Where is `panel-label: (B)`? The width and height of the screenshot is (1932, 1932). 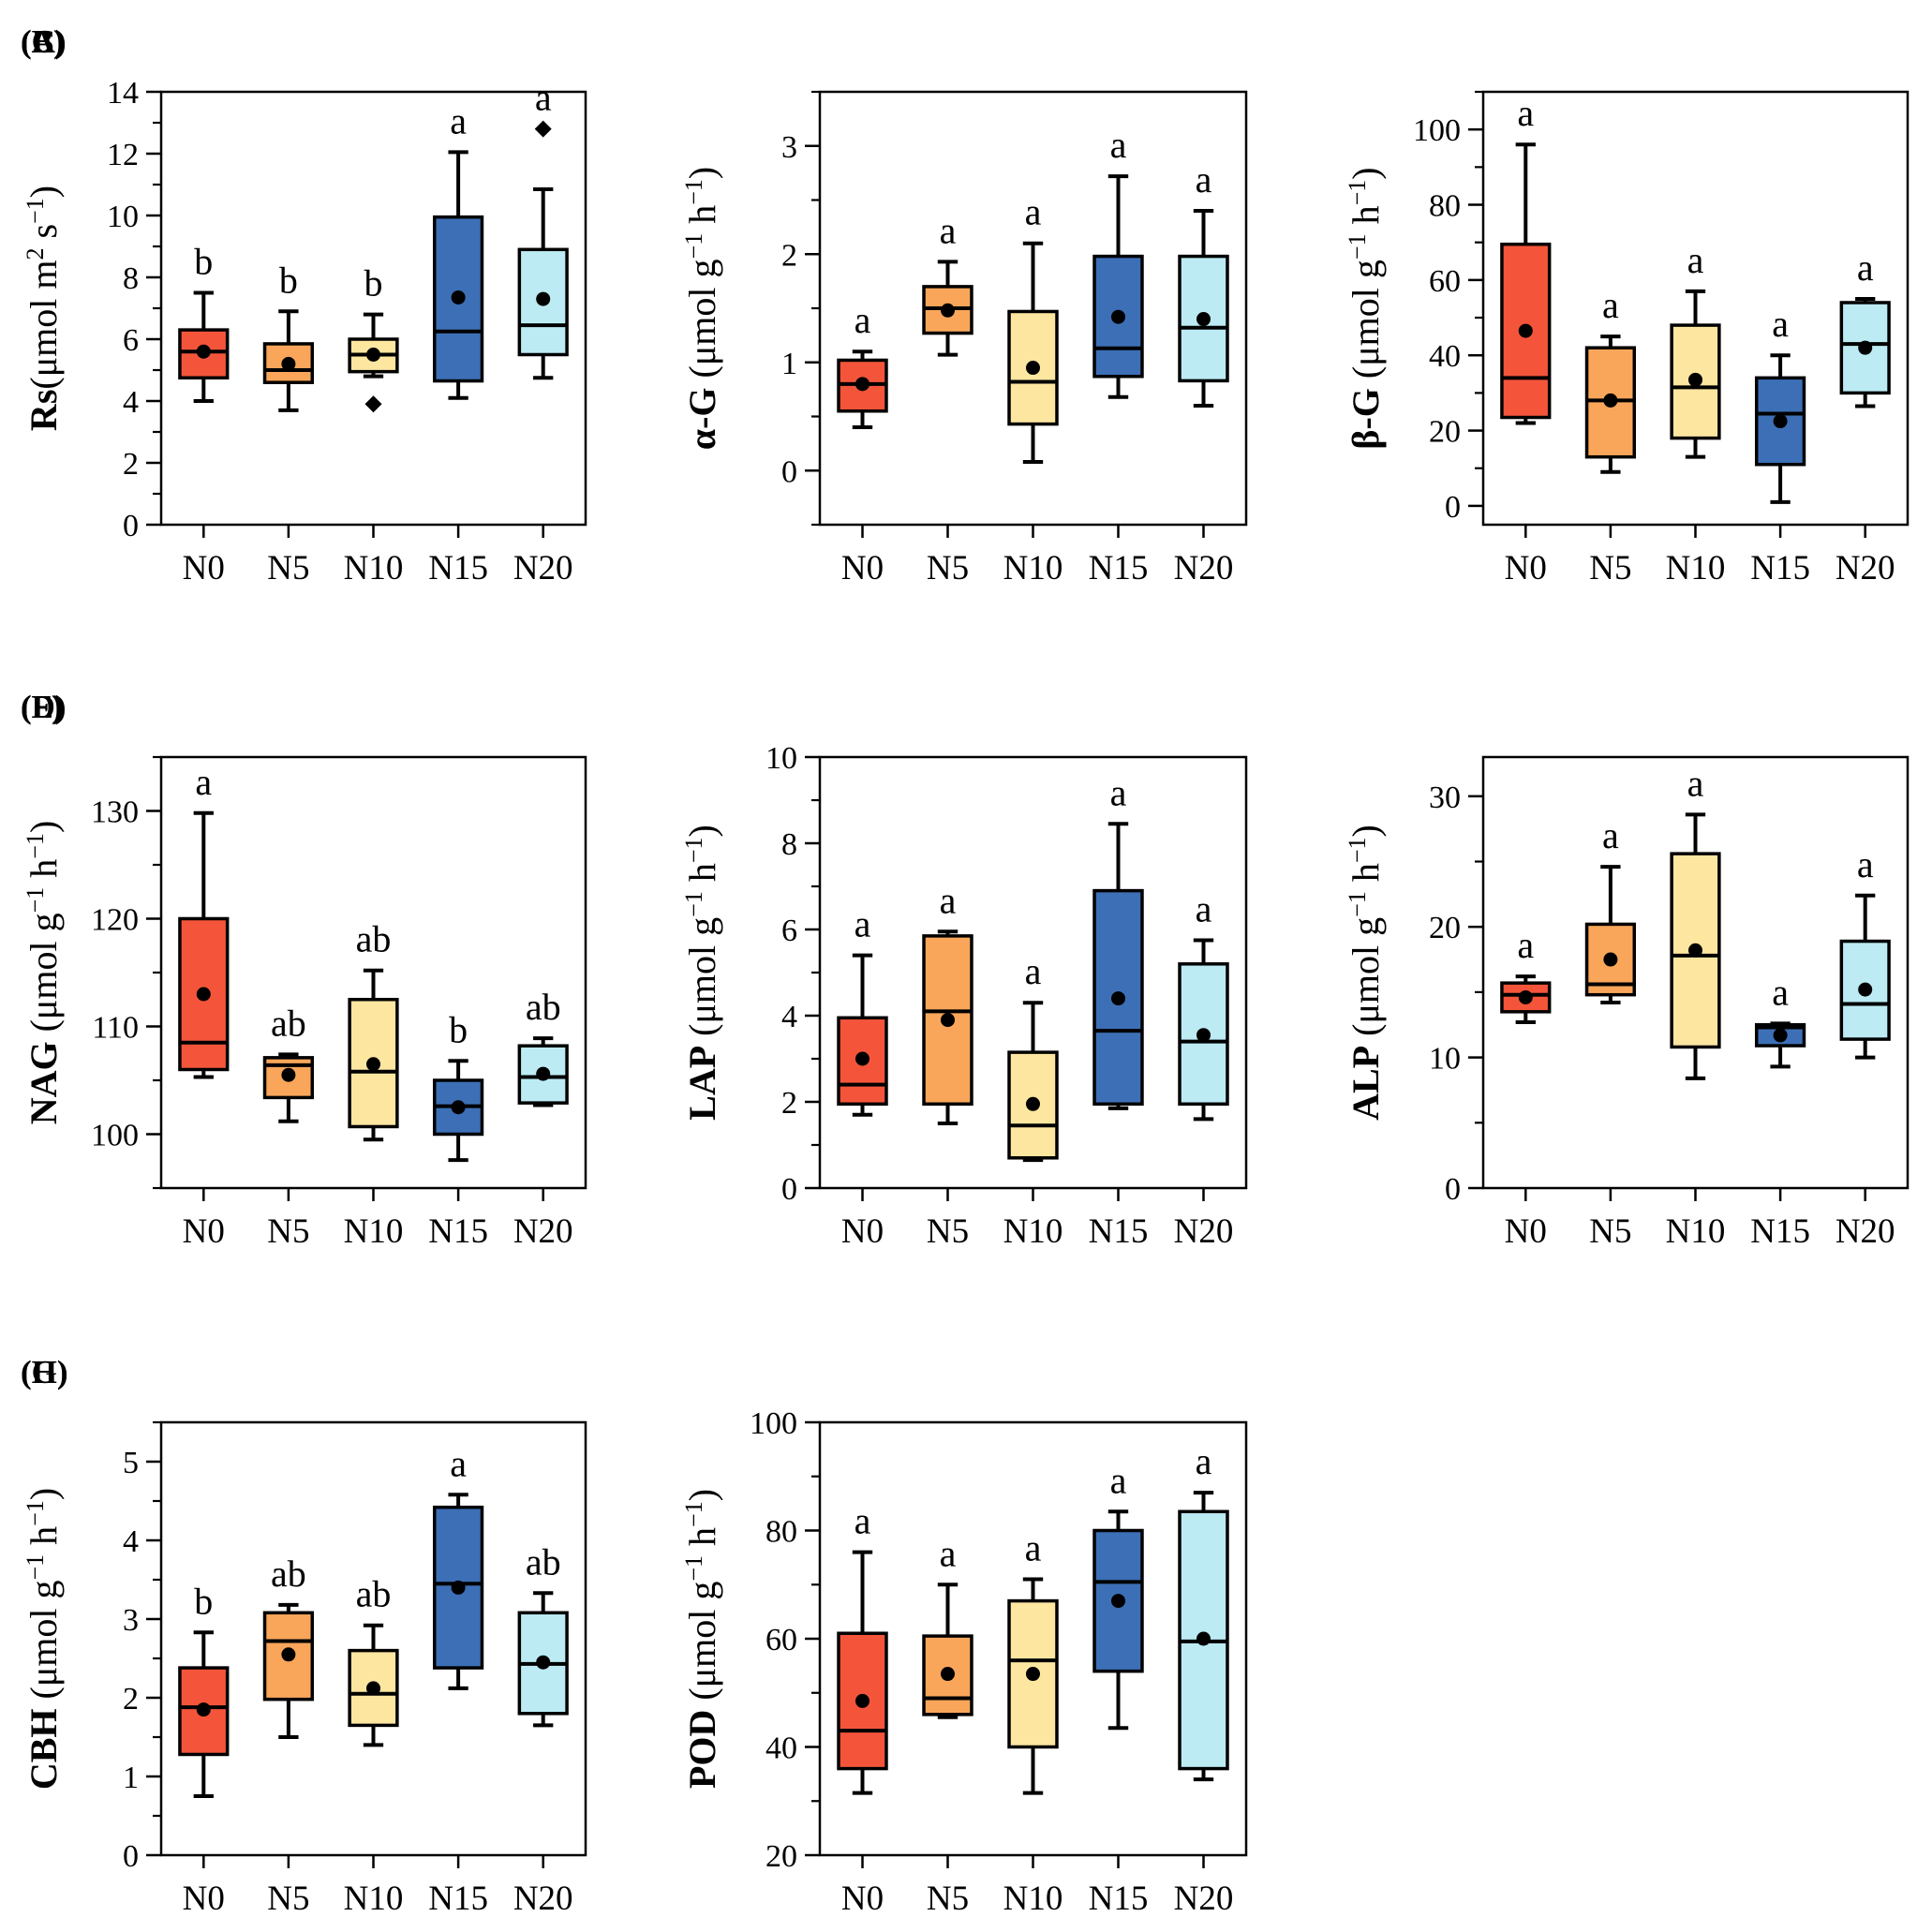
panel-label: (B) is located at coordinates (43, 42).